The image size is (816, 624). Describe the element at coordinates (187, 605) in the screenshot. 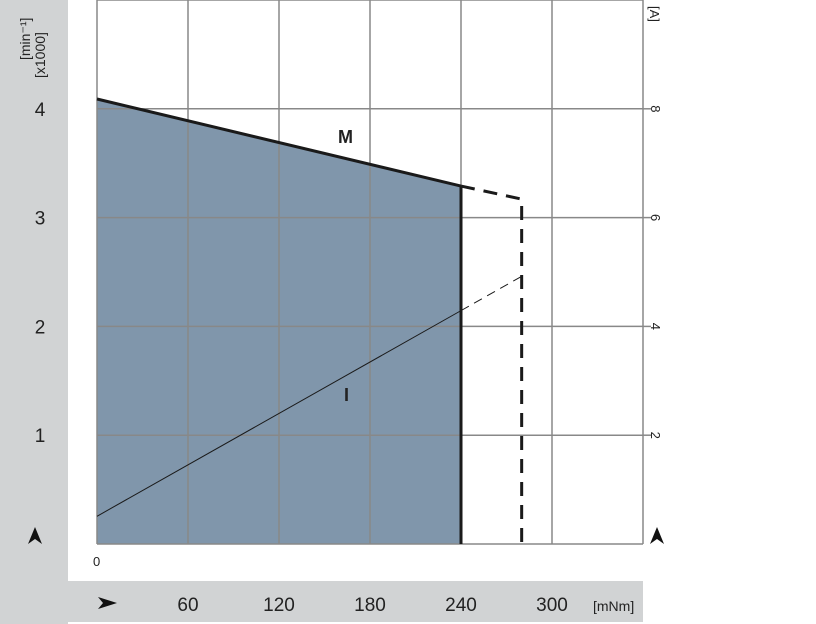

I see `x-tick-label: 60` at that location.